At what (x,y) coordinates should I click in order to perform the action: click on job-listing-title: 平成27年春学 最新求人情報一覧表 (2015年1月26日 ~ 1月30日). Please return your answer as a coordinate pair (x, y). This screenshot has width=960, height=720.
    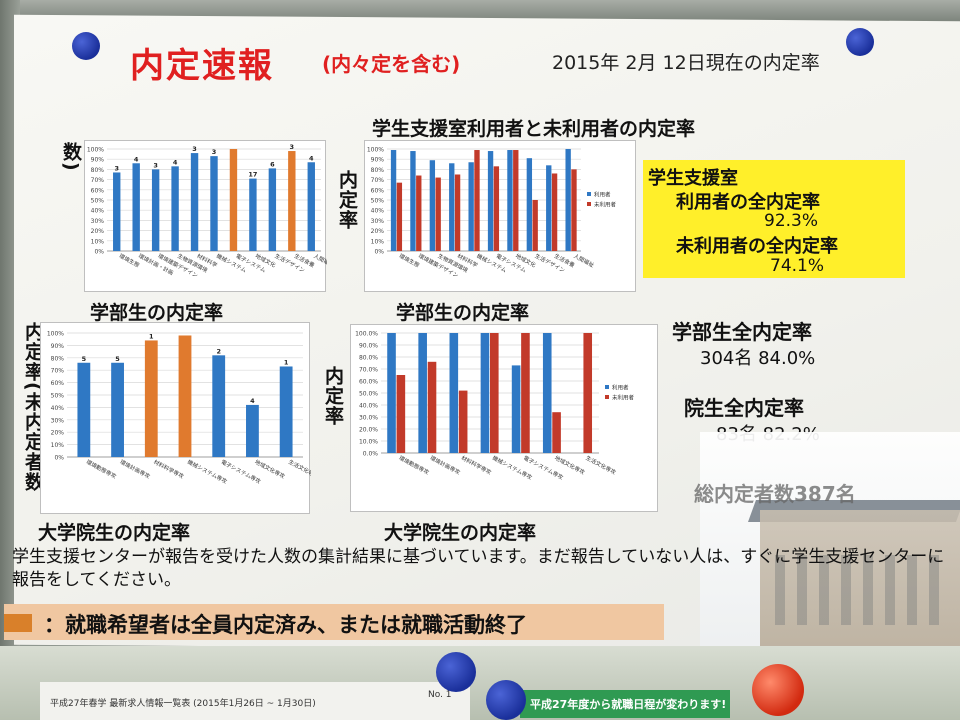
    Looking at the image, I should click on (183, 704).